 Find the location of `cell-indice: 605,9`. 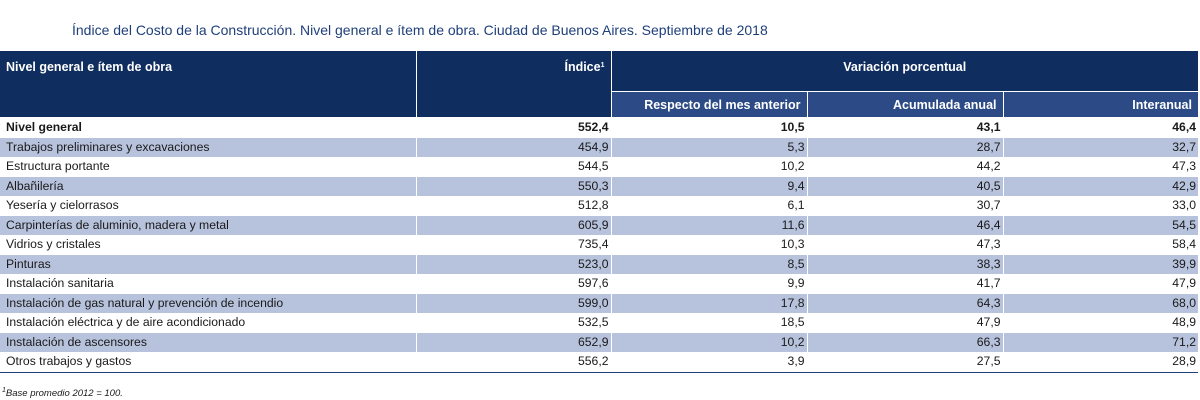

cell-indice: 605,9 is located at coordinates (514, 225).